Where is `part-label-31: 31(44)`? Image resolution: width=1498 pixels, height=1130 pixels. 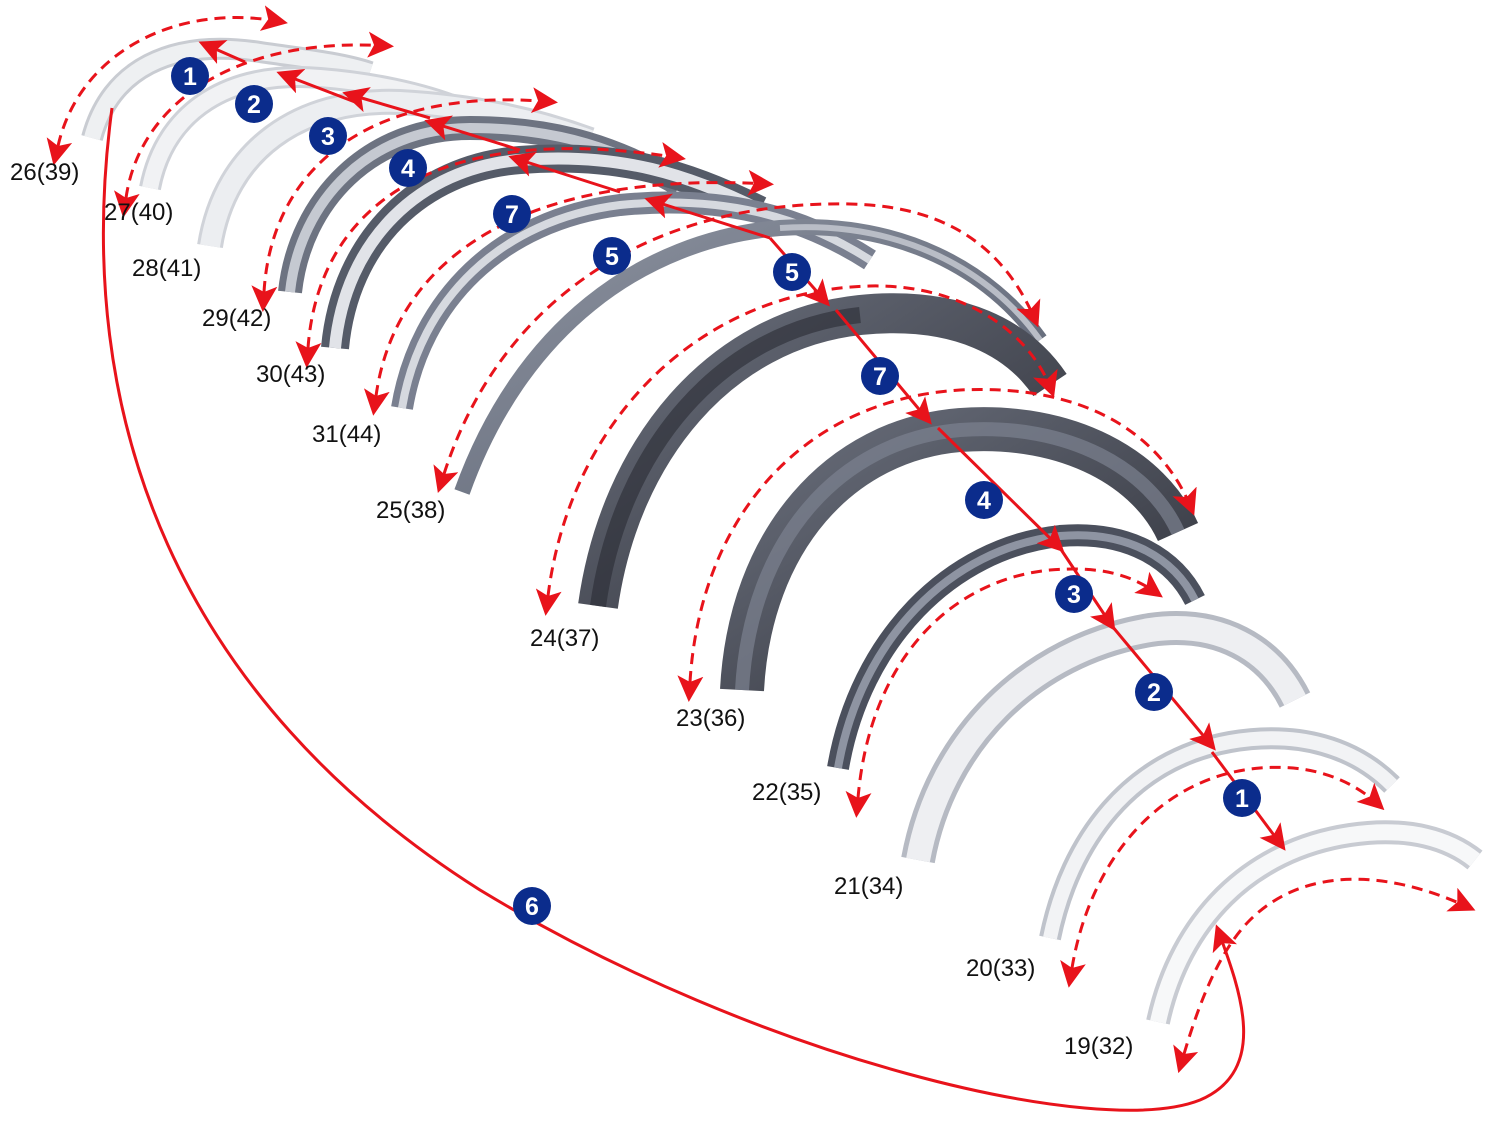 part-label-31: 31(44) is located at coordinates (346, 434).